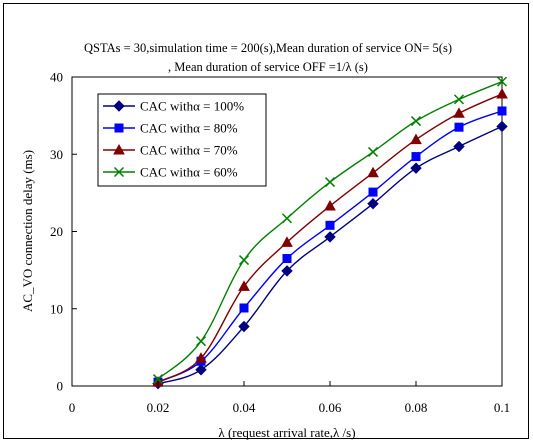  What do you see at coordinates (119, 128) in the screenshot?
I see `legend-marker-square` at bounding box center [119, 128].